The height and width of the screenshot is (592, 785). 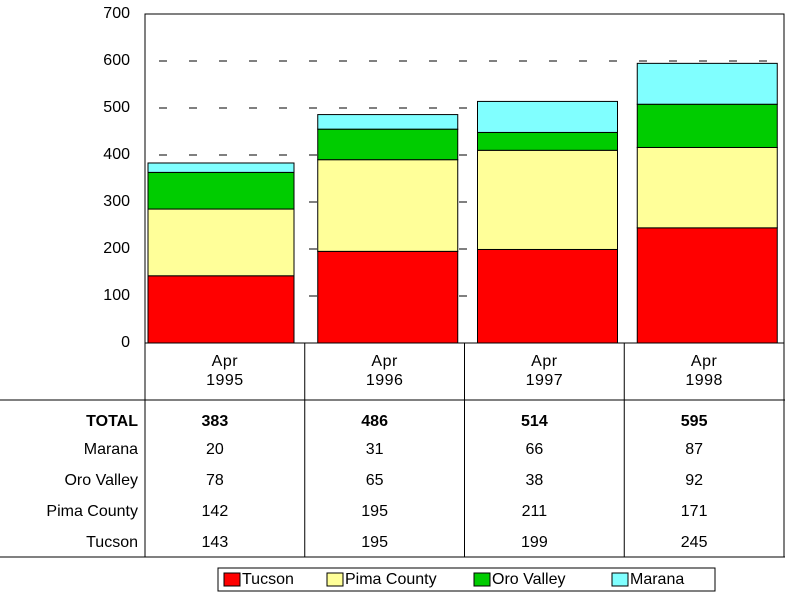 What do you see at coordinates (375, 480) in the screenshot?
I see `table-cell: 65` at bounding box center [375, 480].